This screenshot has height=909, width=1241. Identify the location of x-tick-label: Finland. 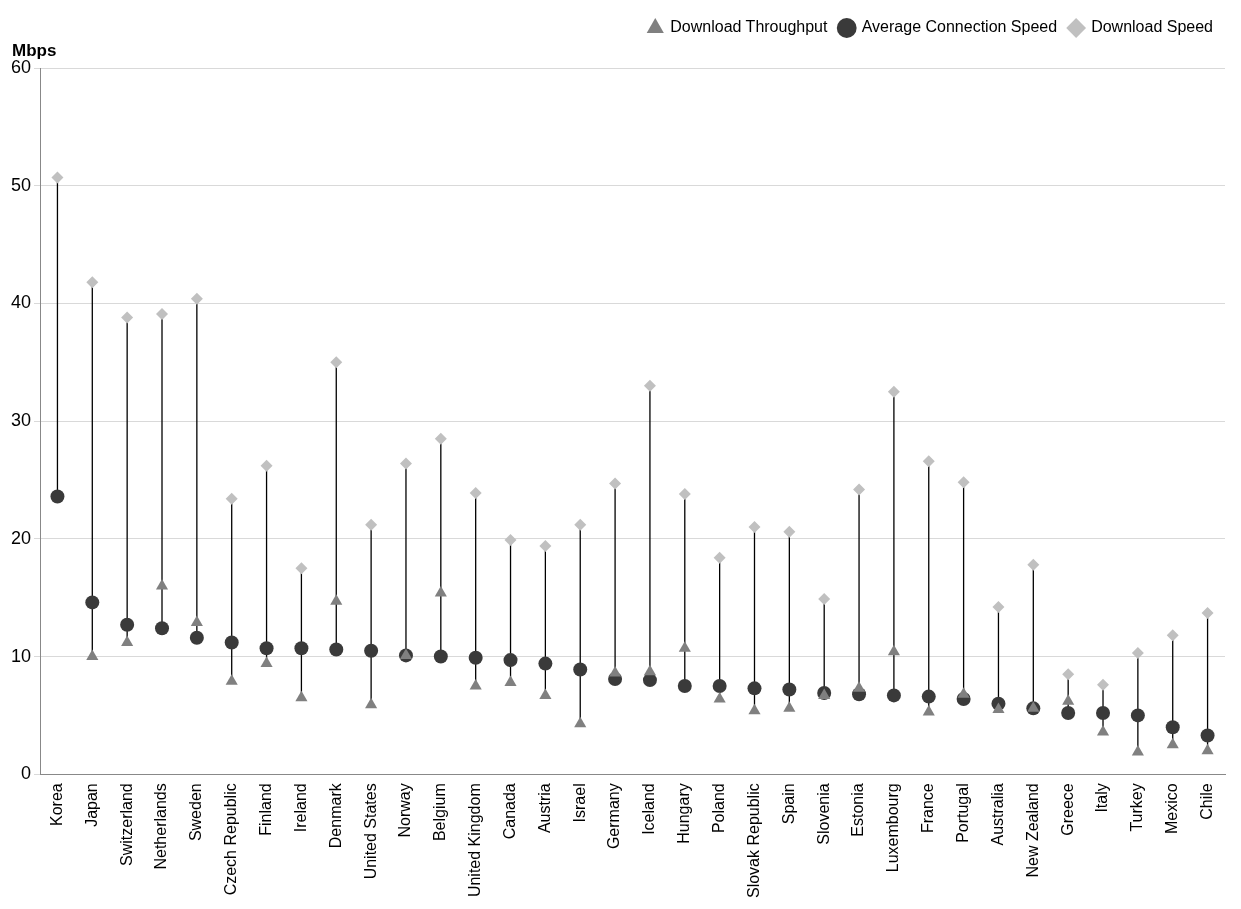
(265, 809).